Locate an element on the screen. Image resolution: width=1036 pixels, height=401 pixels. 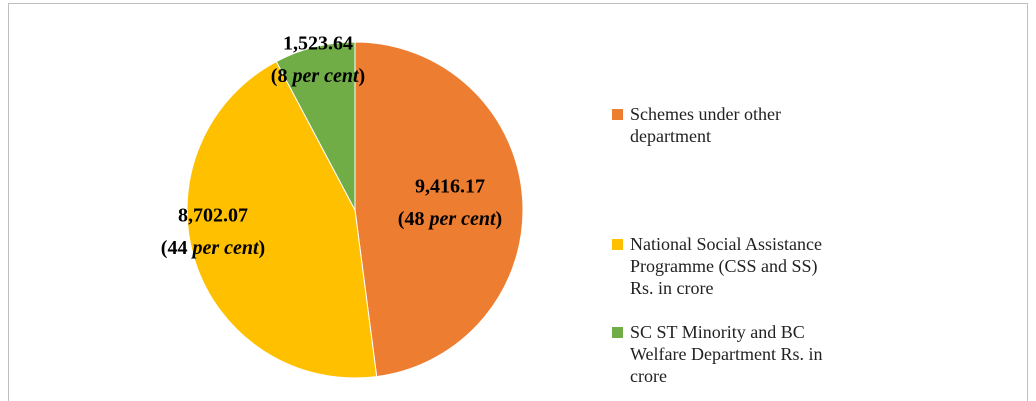
legend-label: Schemes under other department is located at coordinates (705, 125).